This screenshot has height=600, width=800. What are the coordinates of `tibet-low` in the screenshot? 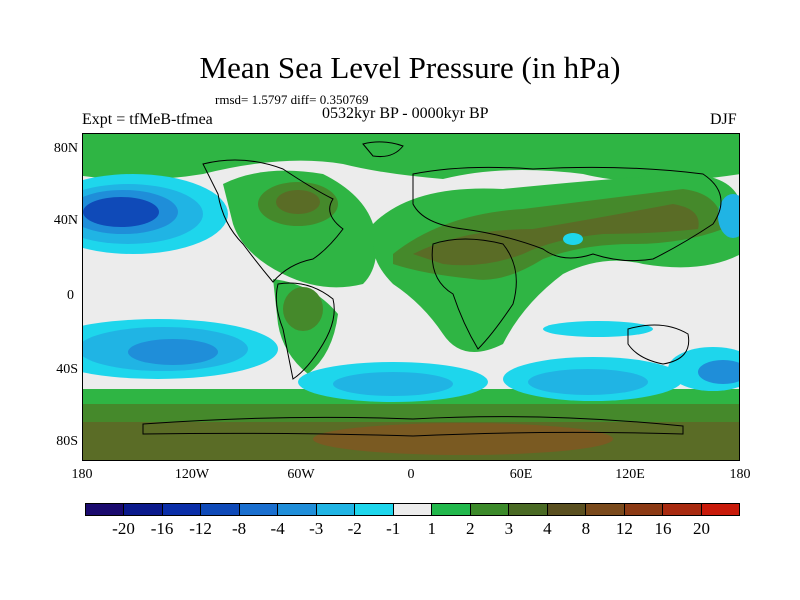 It's located at (573, 239).